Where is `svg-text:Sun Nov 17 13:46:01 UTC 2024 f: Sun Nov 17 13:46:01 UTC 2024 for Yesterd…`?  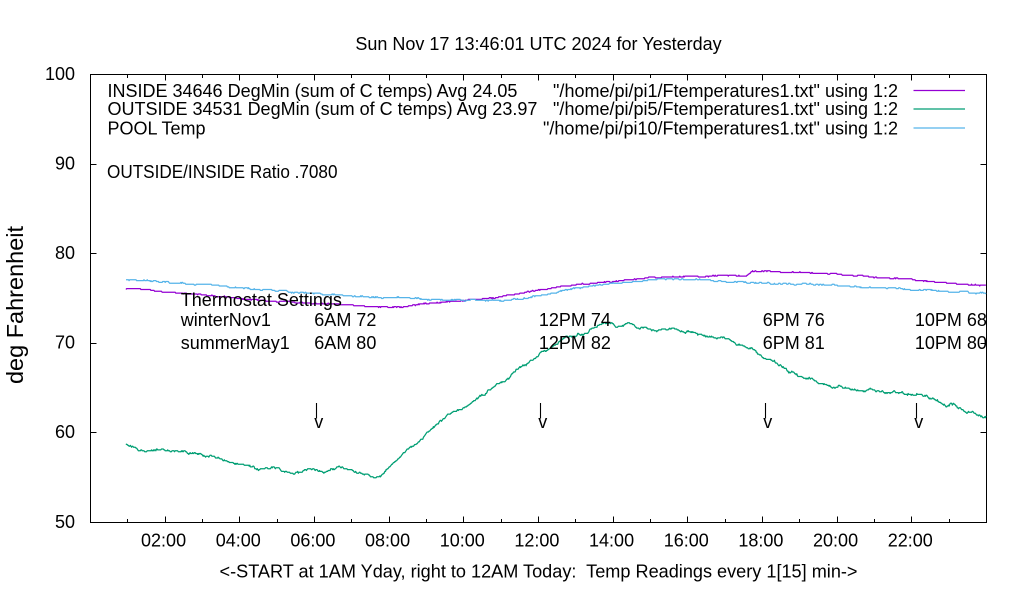 svg-text:Sun Nov 17 13:46:01 UTC 2024 f: Sun Nov 17 13:46:01 UTC 2024 for Yesterd… is located at coordinates (538, 44).